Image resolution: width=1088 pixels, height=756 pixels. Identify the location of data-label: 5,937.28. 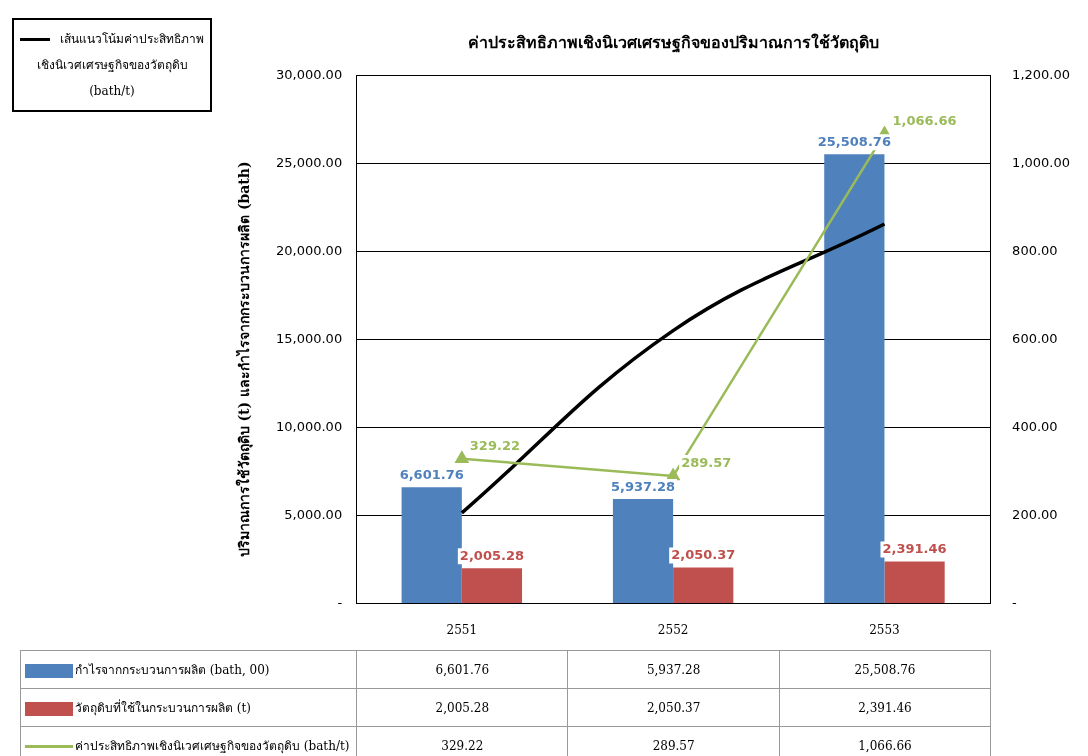
(673, 669).